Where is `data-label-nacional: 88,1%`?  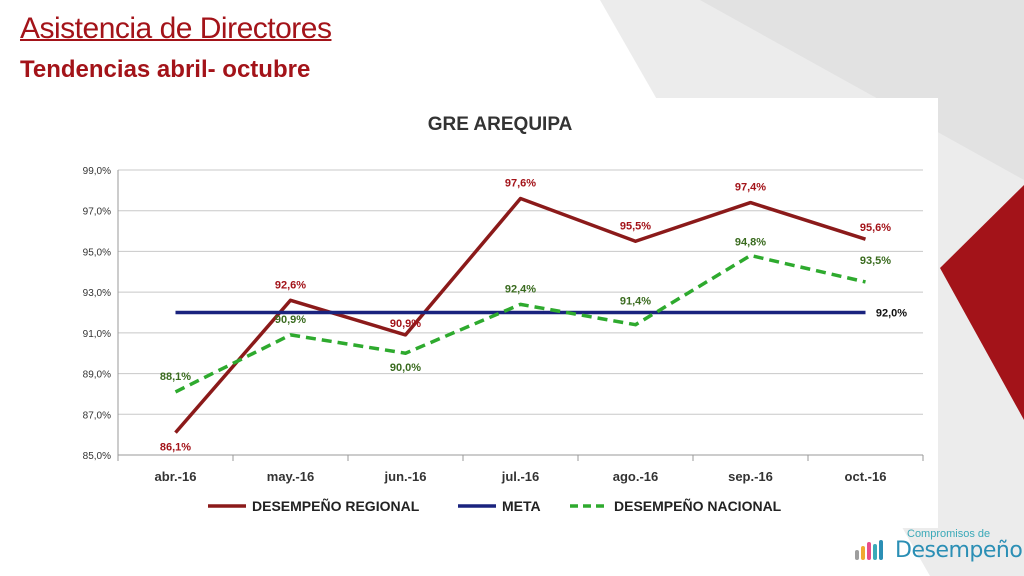
data-label-nacional: 88,1% is located at coordinates (175, 377).